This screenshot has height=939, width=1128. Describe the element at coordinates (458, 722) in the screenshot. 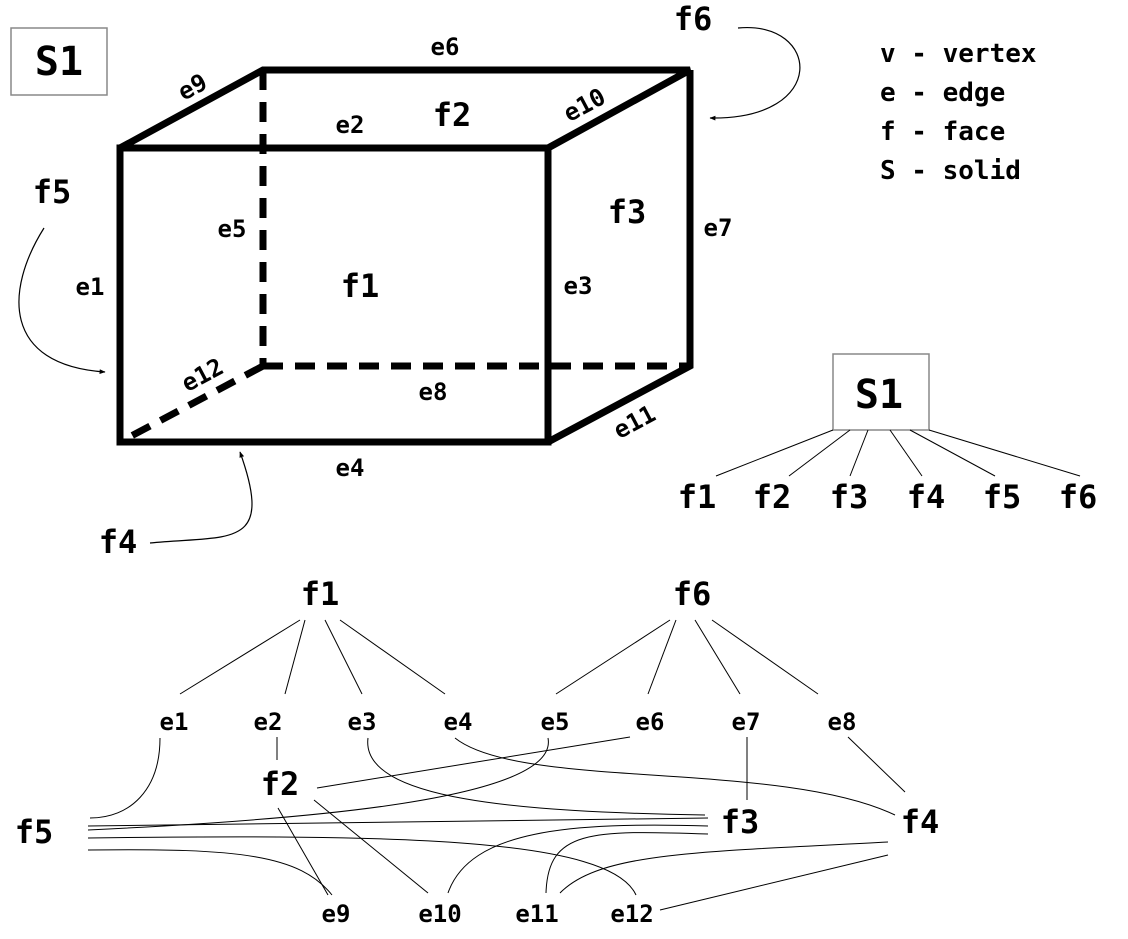

I see `graph-edge-e4: e4` at that location.